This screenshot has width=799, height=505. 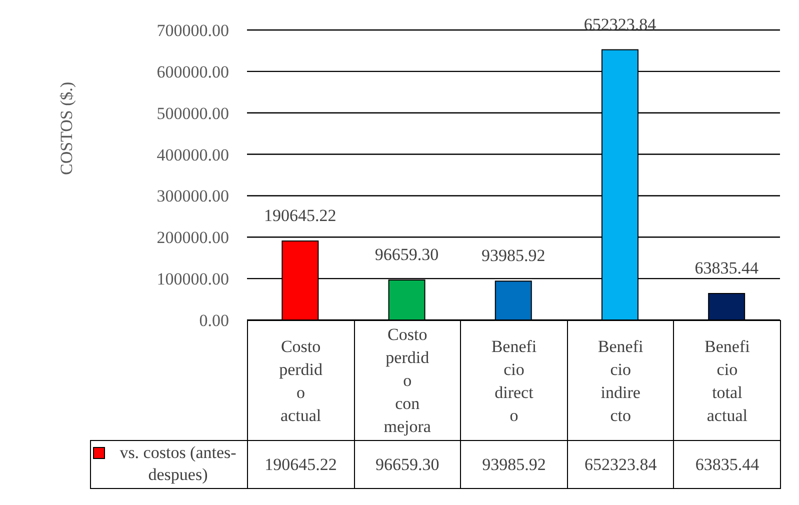 I want to click on y-tick-label: 700000.00, so click(x=192, y=30).